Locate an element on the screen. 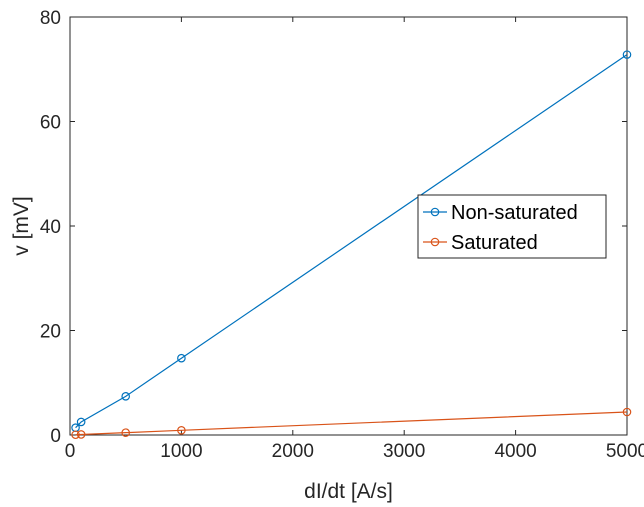  legend-marker-non-saturated is located at coordinates (435, 212).